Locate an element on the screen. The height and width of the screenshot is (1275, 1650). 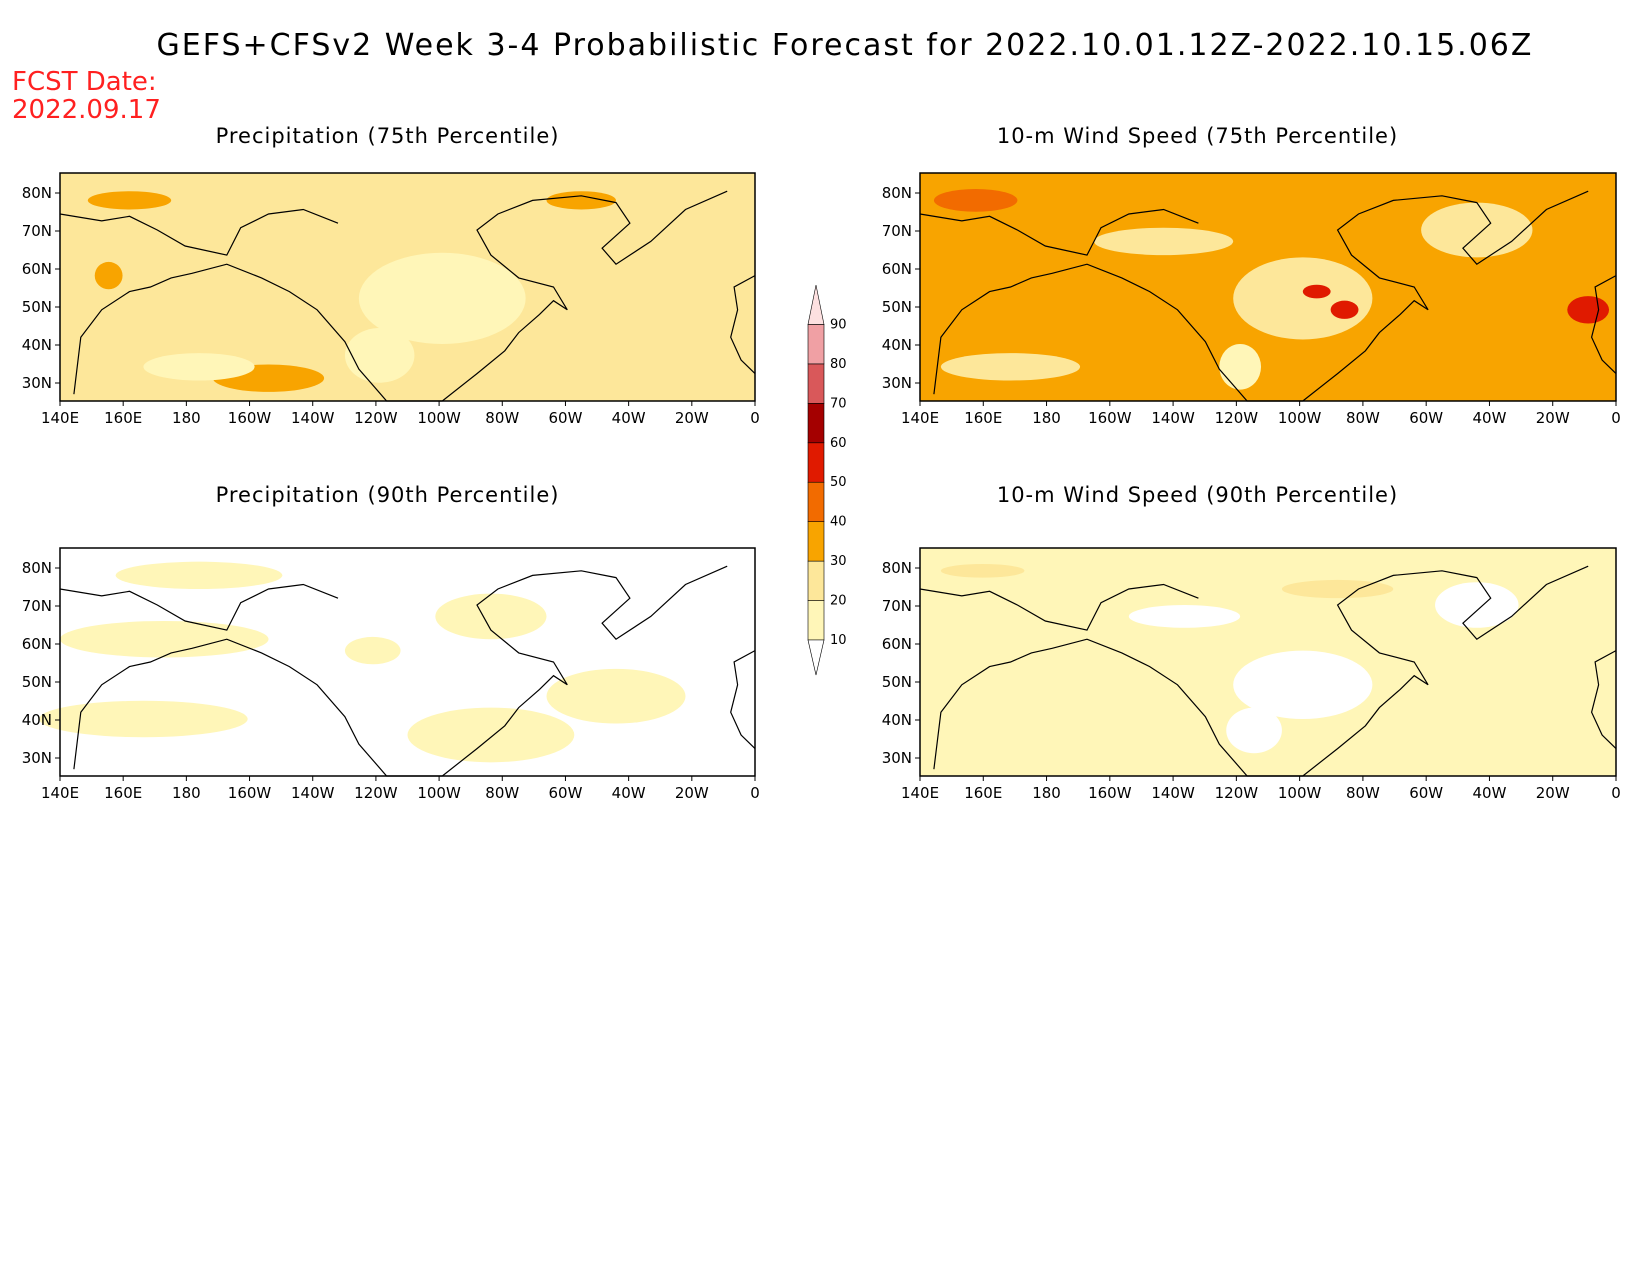
coastline-arctic is located at coordinates (1059, 232).